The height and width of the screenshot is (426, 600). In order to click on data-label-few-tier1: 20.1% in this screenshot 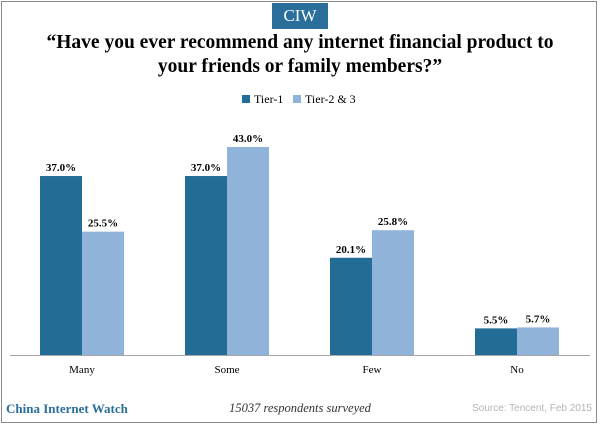, I will do `click(351, 250)`.